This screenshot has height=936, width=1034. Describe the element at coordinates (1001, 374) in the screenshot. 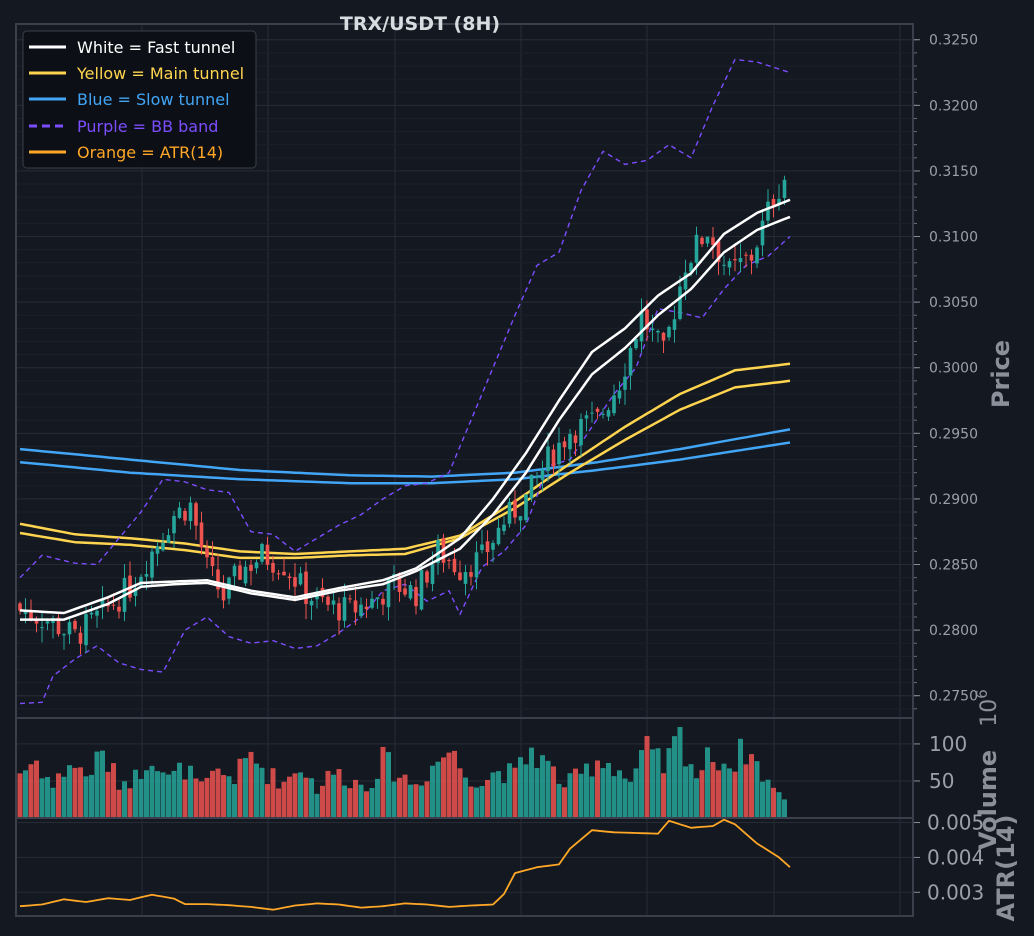

I see `price-axis-label: Price` at that location.